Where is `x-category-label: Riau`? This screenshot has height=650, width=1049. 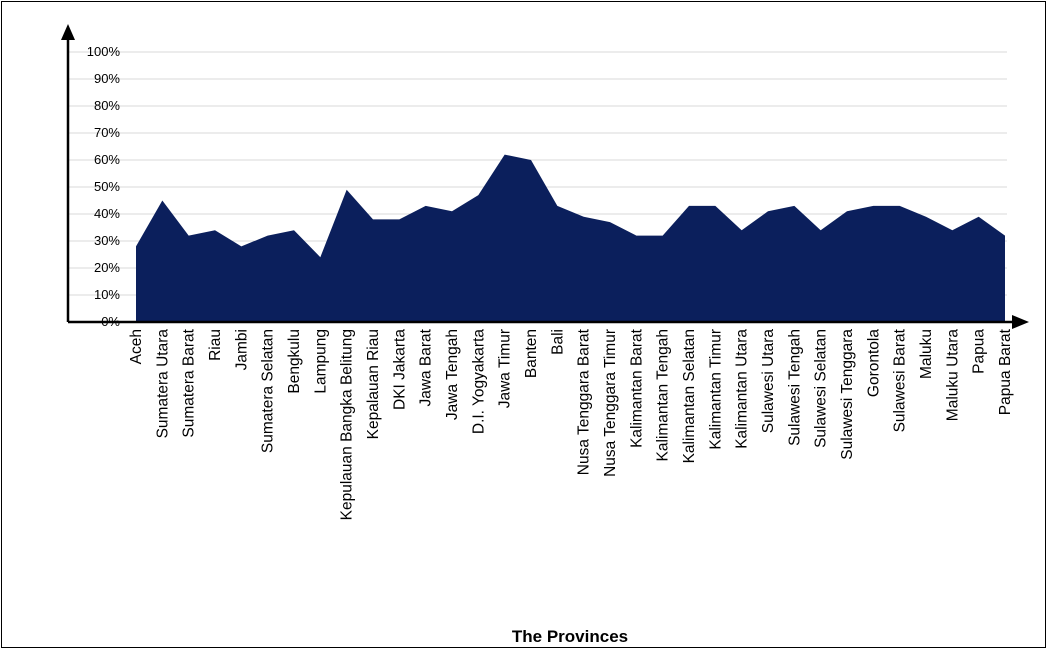 x-category-label: Riau is located at coordinates (215, 345).